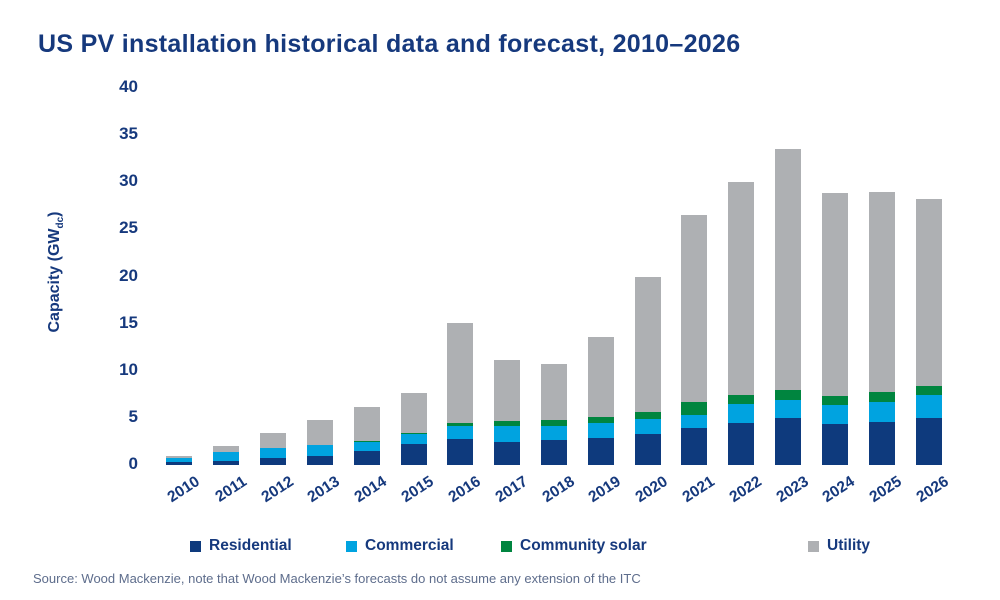  What do you see at coordinates (179, 457) in the screenshot?
I see `bar-segment-2010-utility` at bounding box center [179, 457].